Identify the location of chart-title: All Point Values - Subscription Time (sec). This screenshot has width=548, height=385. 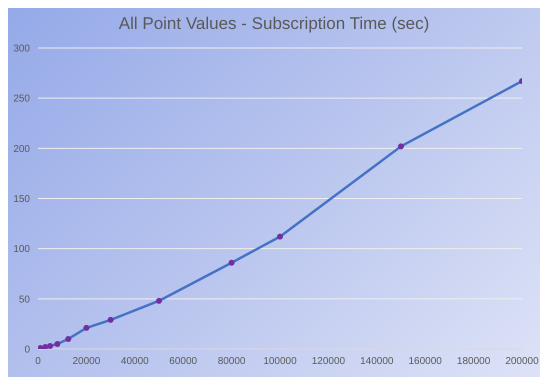
(274, 24).